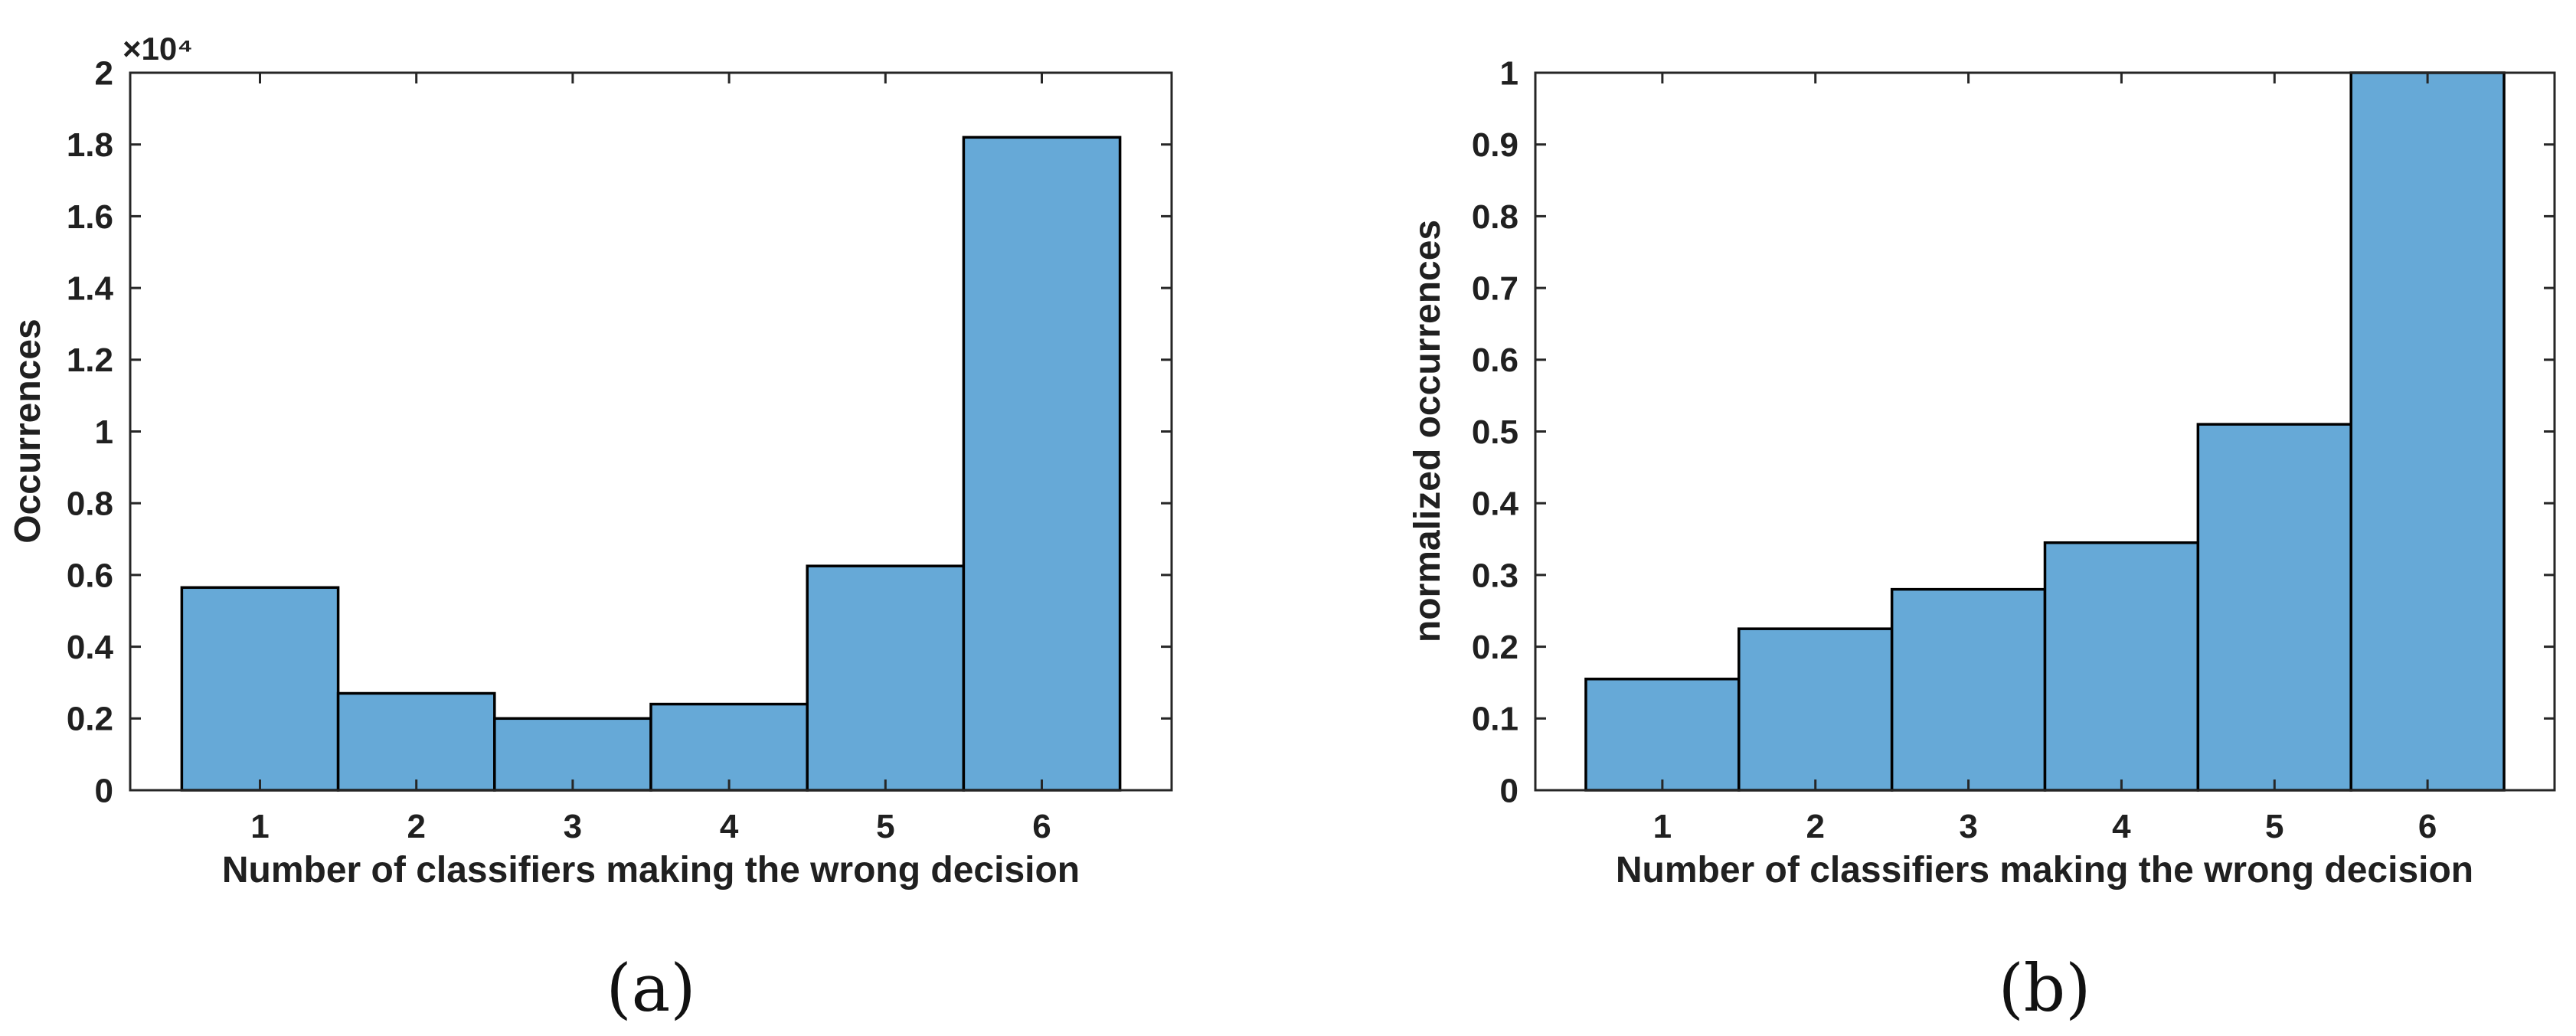 The width and height of the screenshot is (2576, 1036). Describe the element at coordinates (1495, 719) in the screenshot. I see `y-tick-label: 0.1` at that location.